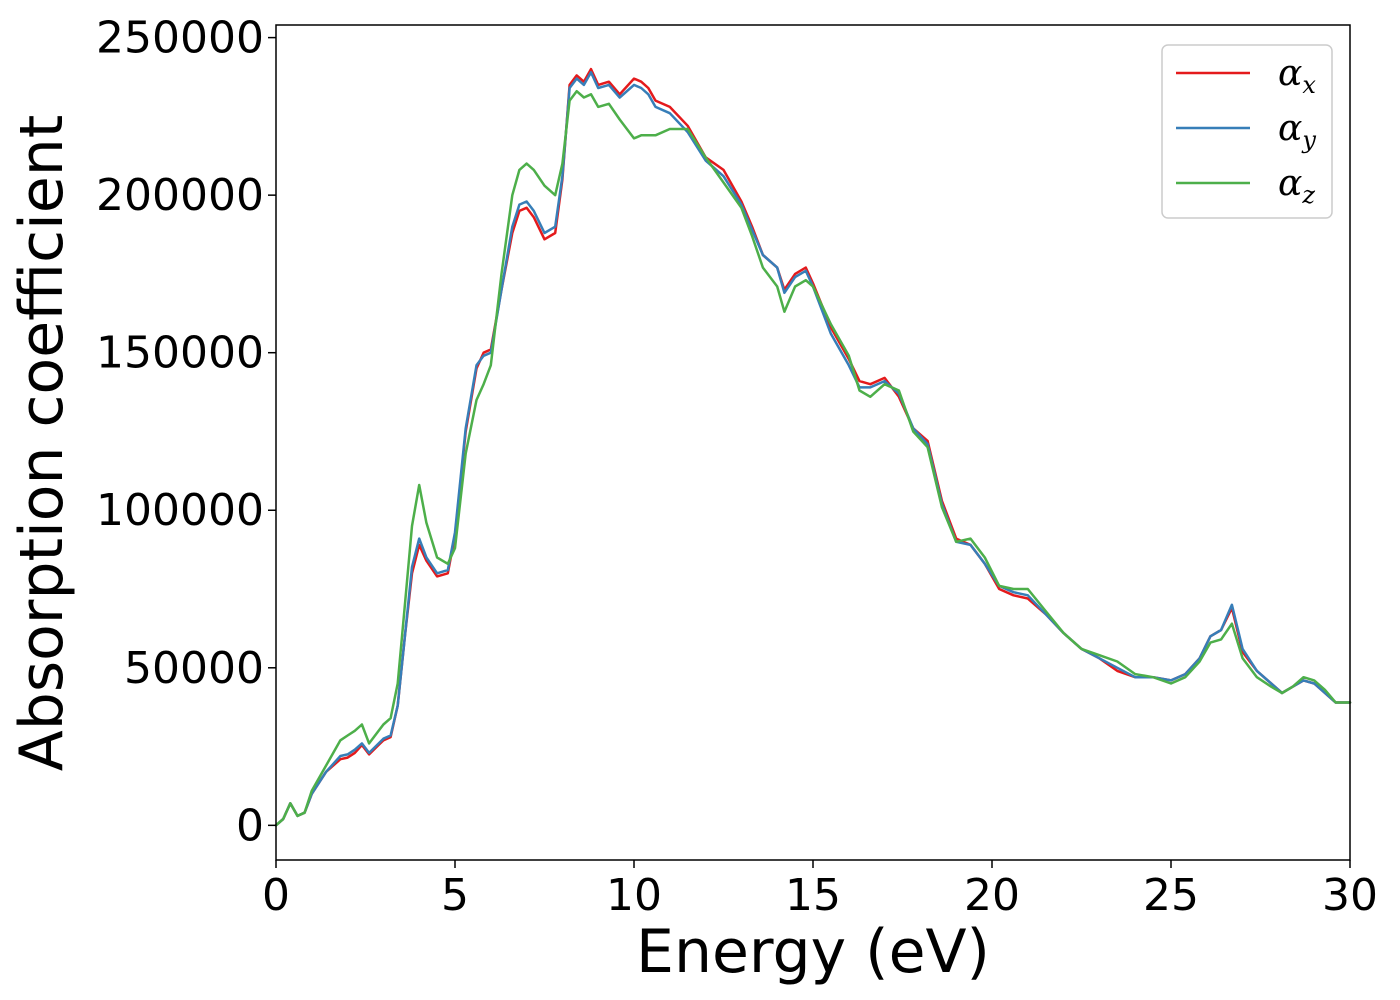 This screenshot has height=1000, width=1400. What do you see at coordinates (180, 353) in the screenshot?
I see `y-tick-label: 150000` at bounding box center [180, 353].